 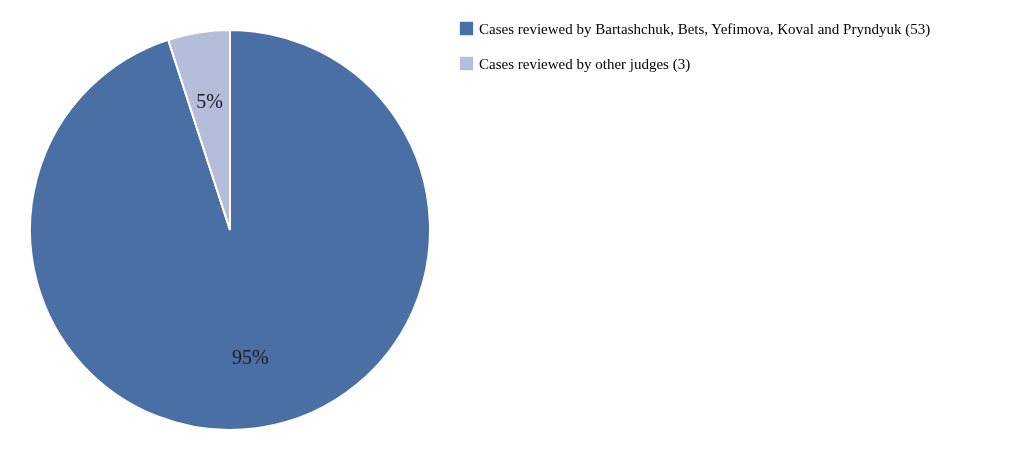 I want to click on legend-label: Cases reviewed by other judges (3), so click(x=585, y=64).